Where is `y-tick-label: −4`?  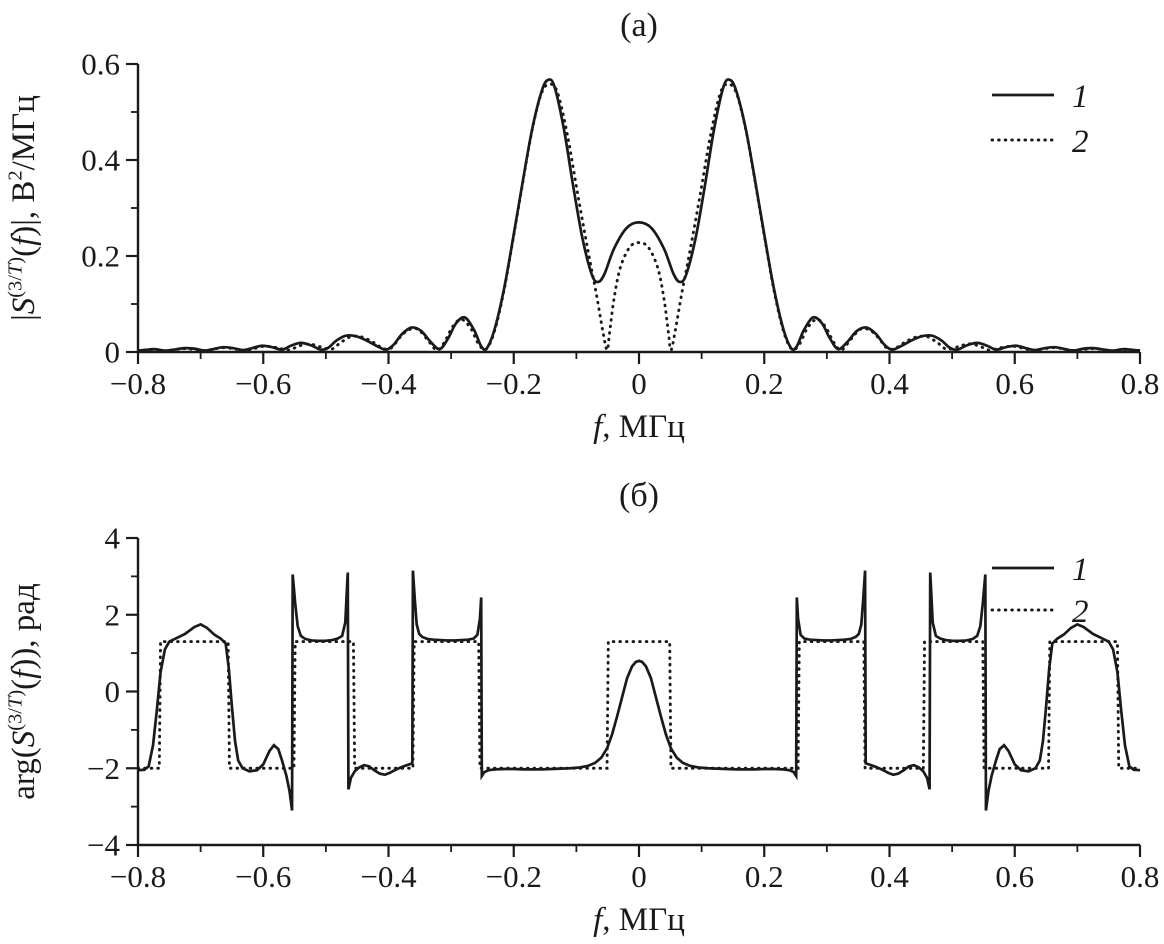 y-tick-label: −4 is located at coordinates (103, 845).